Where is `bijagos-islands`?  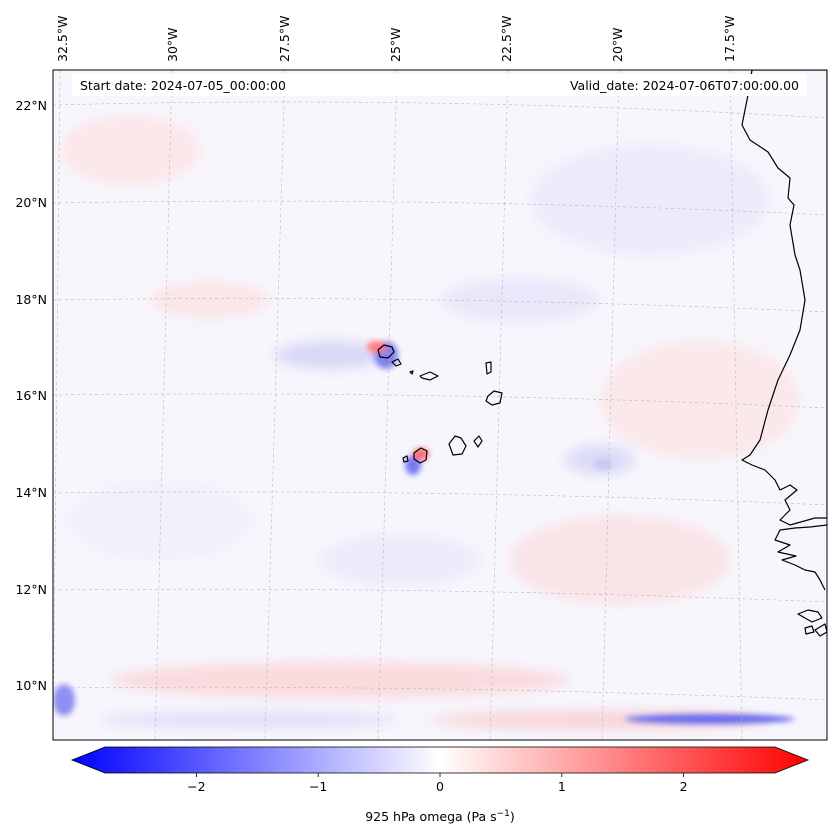 bijagos-islands is located at coordinates (812, 623).